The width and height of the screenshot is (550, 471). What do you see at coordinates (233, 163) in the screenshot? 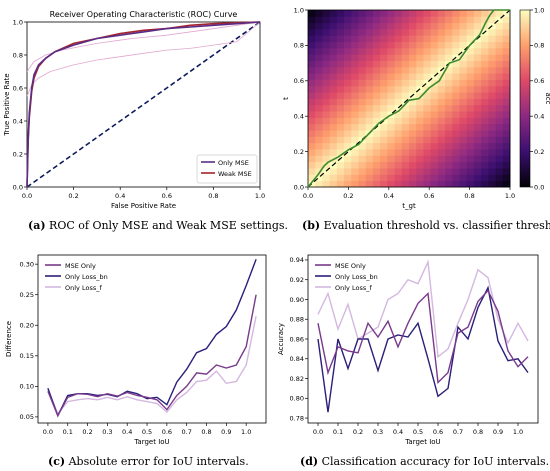
I see `roc-legend-label: Only MSE` at bounding box center [233, 163].